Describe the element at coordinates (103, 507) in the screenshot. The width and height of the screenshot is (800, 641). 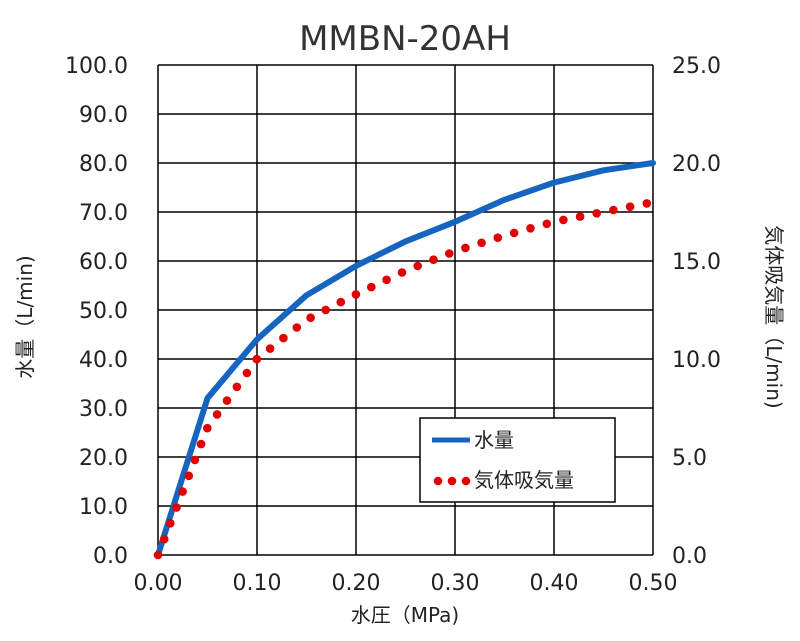
I see `y-tick-label: 10.0` at that location.